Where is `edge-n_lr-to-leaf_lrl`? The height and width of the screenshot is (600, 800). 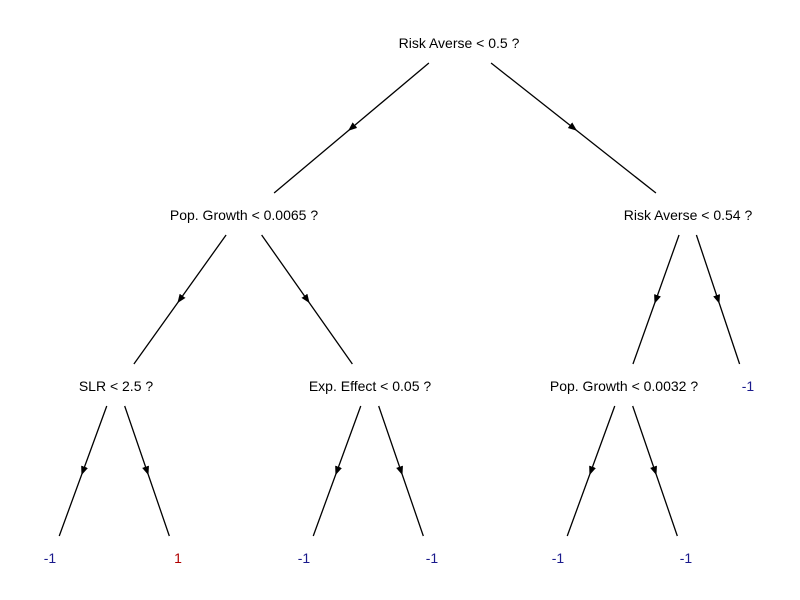
edge-n_lr-to-leaf_lrl is located at coordinates (337, 471).